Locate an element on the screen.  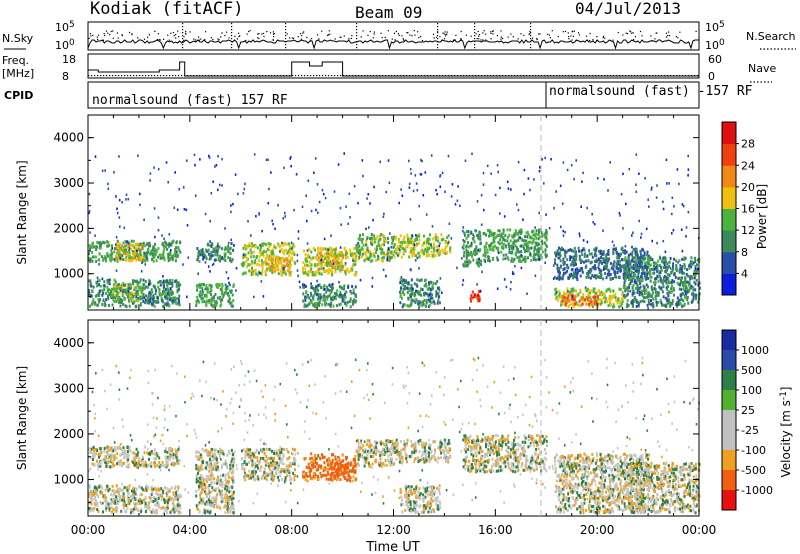
x-tick-label: 00:00 is located at coordinates (699, 530).